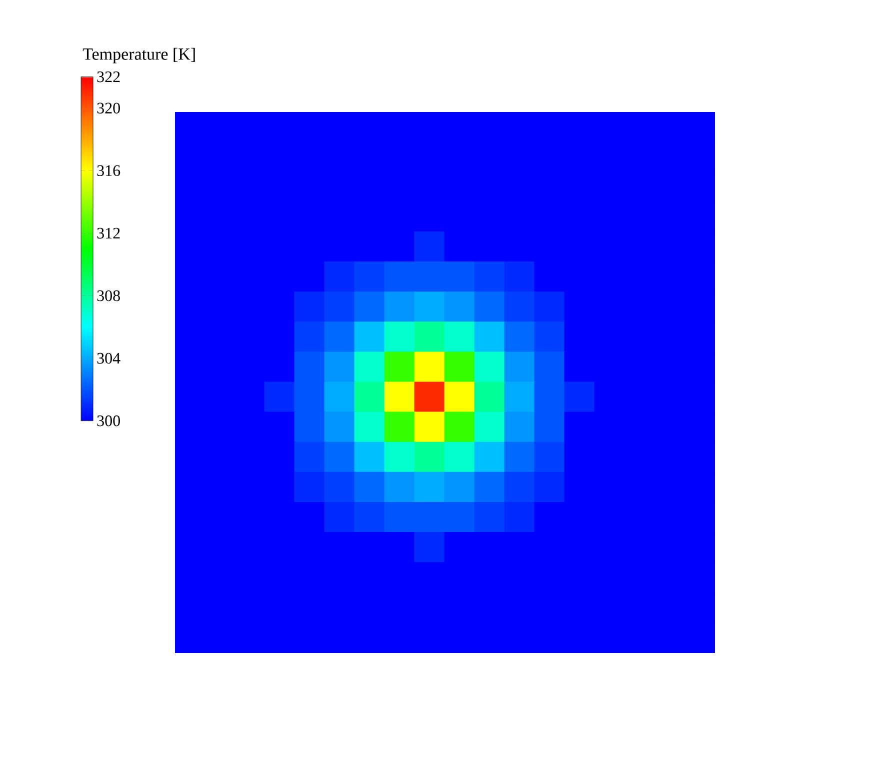  I want to click on color-bar-label: 308, so click(108, 296).